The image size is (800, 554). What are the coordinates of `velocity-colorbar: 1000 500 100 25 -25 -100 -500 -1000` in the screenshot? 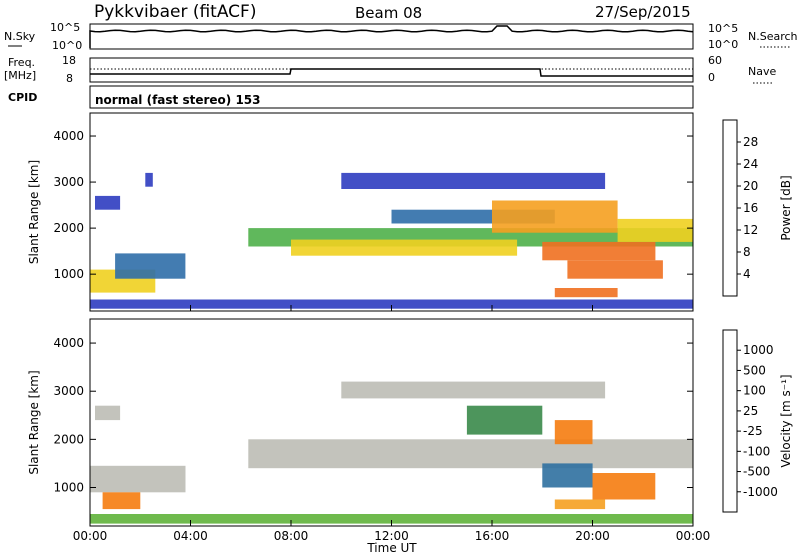 It's located at (750, 421).